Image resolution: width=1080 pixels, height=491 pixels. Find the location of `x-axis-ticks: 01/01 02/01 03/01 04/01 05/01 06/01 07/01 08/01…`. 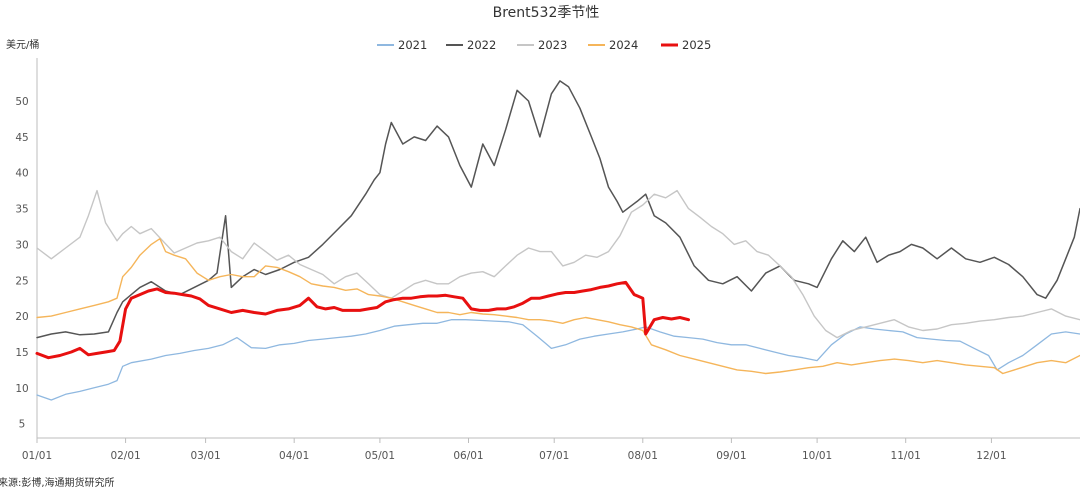

x-axis-ticks: 01/01 02/01 03/01 04/01 05/01 06/01 07/01 08/01… is located at coordinates (514, 450).